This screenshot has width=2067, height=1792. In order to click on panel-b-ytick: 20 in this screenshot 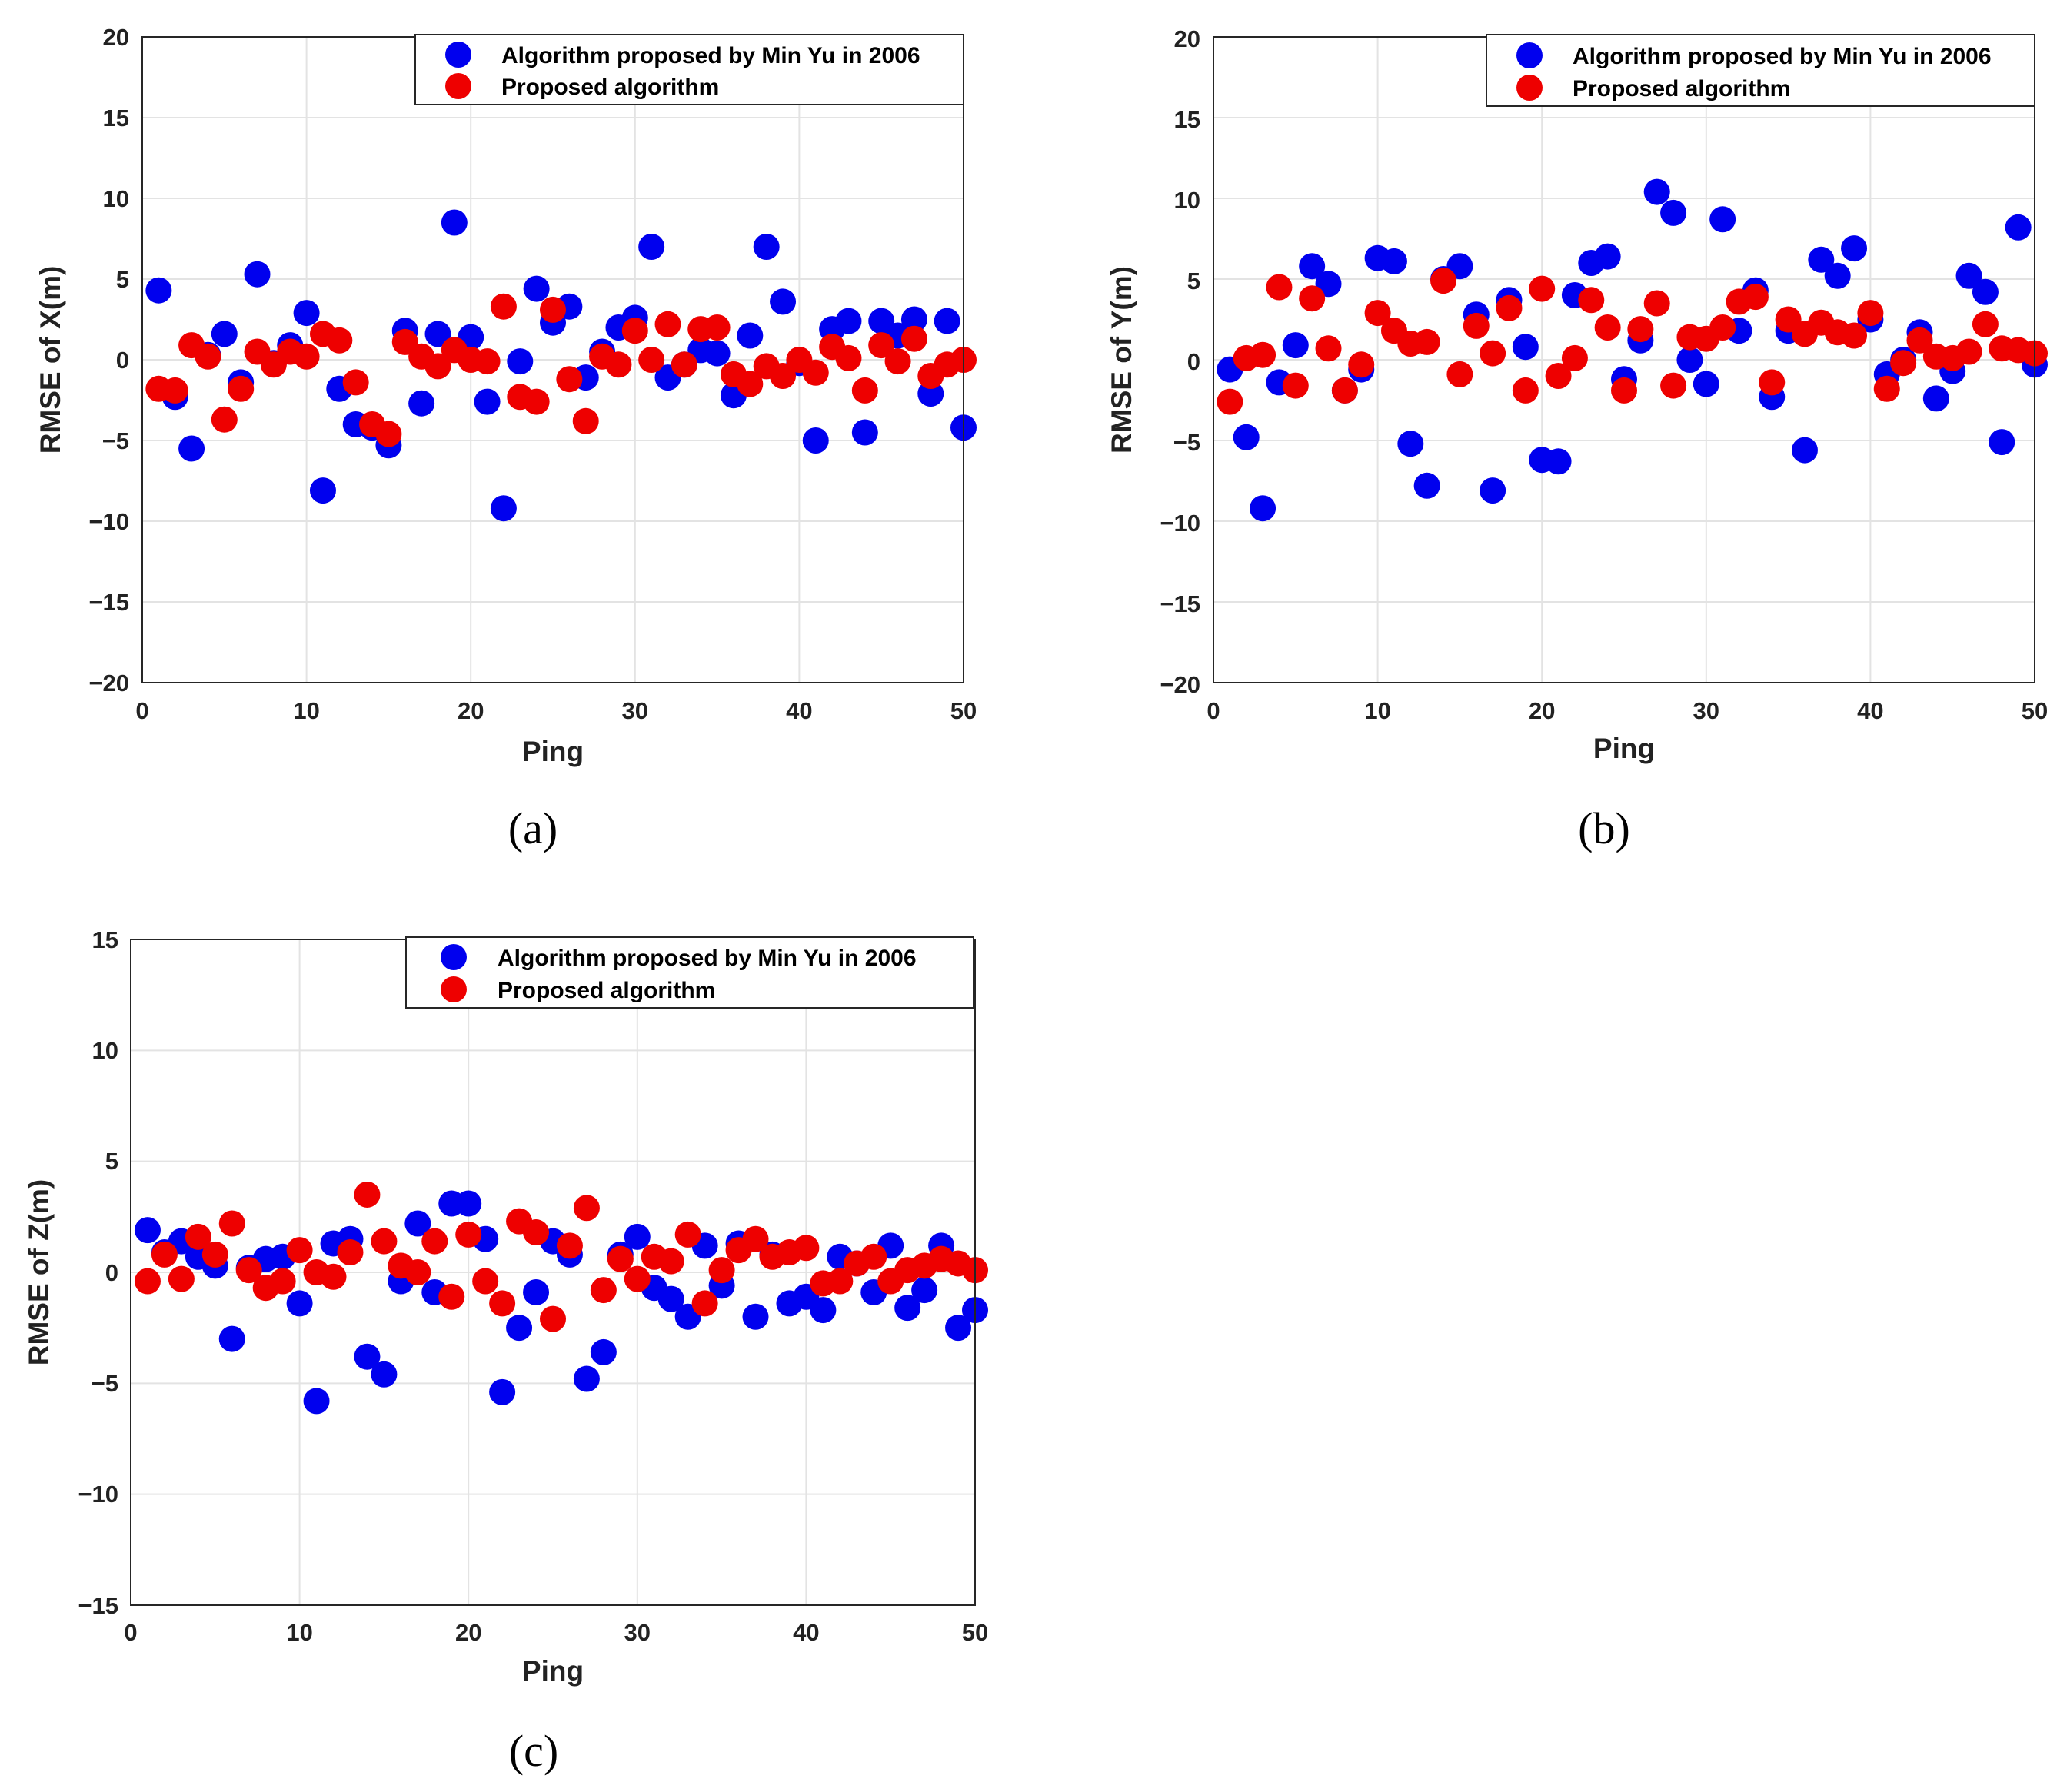, I will do `click(1187, 38)`.